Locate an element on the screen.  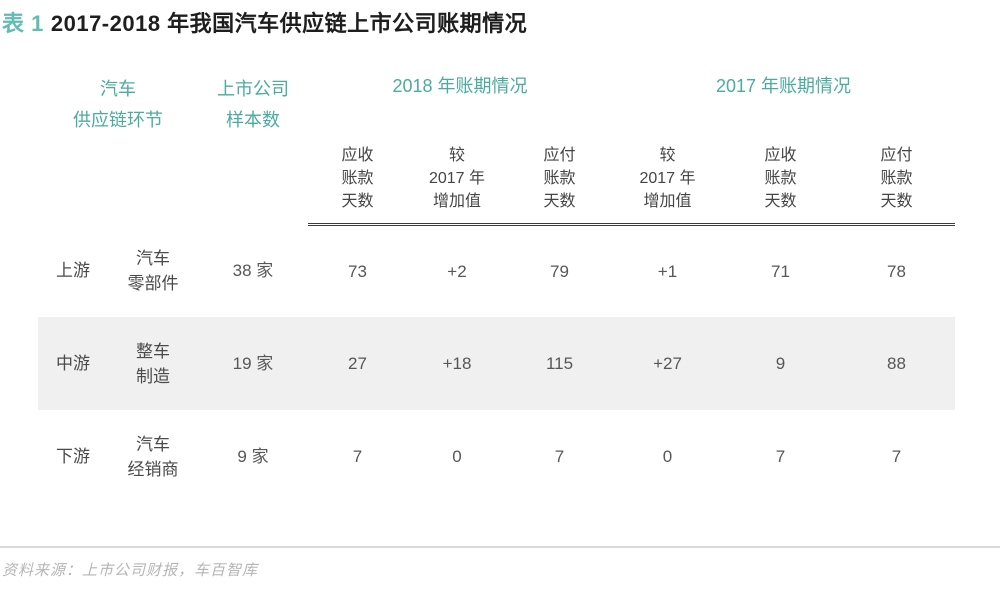
value-cell: 88 is located at coordinates (896, 363).